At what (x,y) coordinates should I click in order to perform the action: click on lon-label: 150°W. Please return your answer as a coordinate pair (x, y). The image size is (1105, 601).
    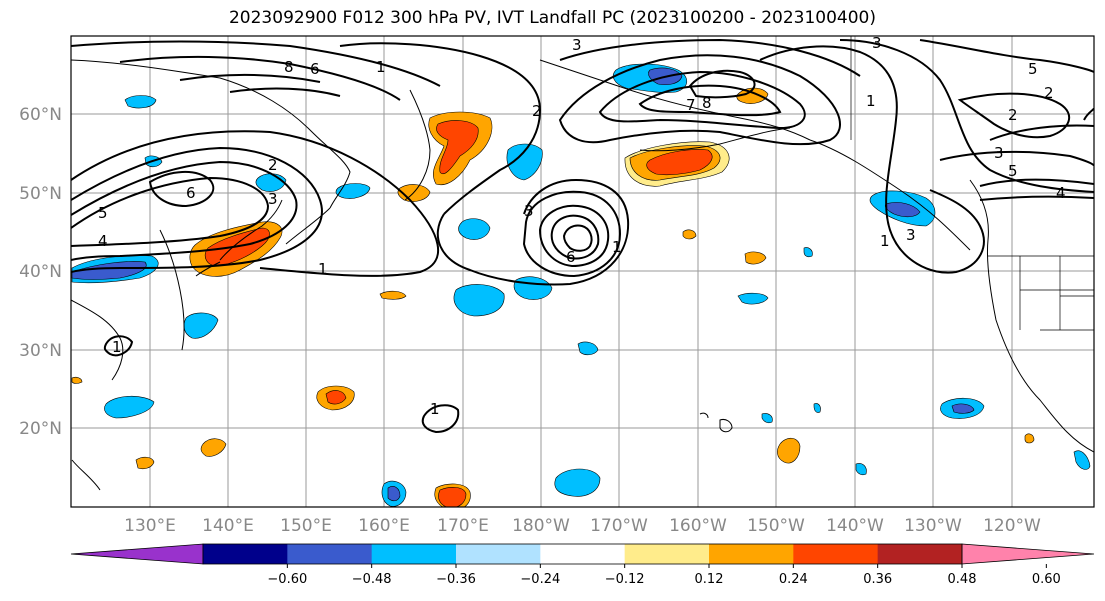
    Looking at the image, I should click on (776, 526).